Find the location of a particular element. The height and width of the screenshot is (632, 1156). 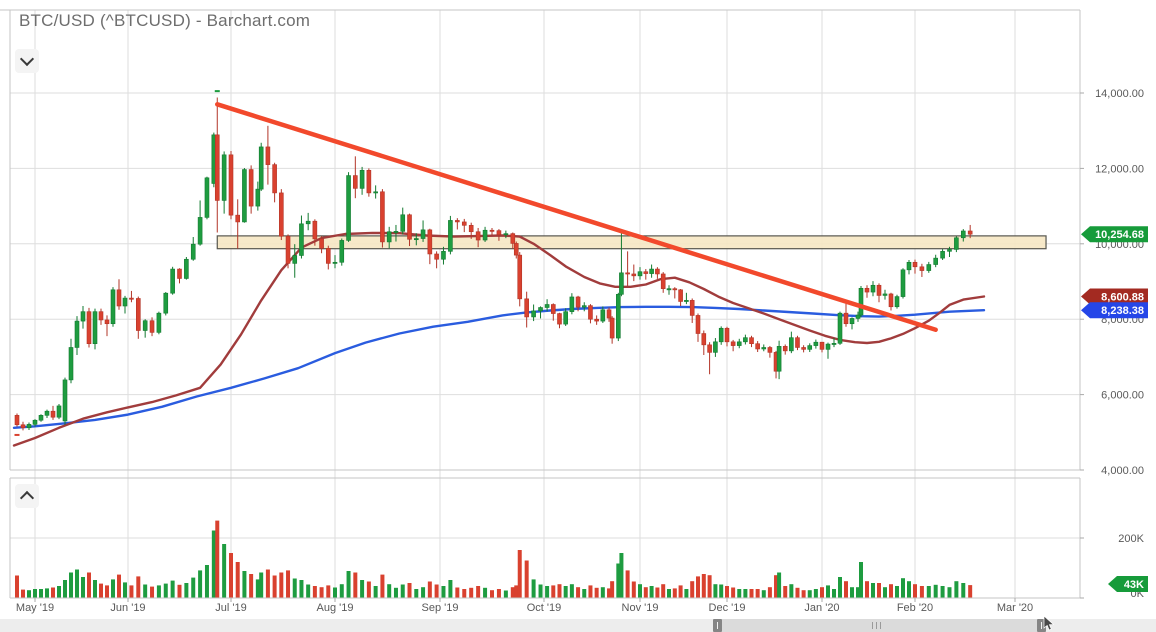

time-range-scrollbar is located at coordinates (578, 625).